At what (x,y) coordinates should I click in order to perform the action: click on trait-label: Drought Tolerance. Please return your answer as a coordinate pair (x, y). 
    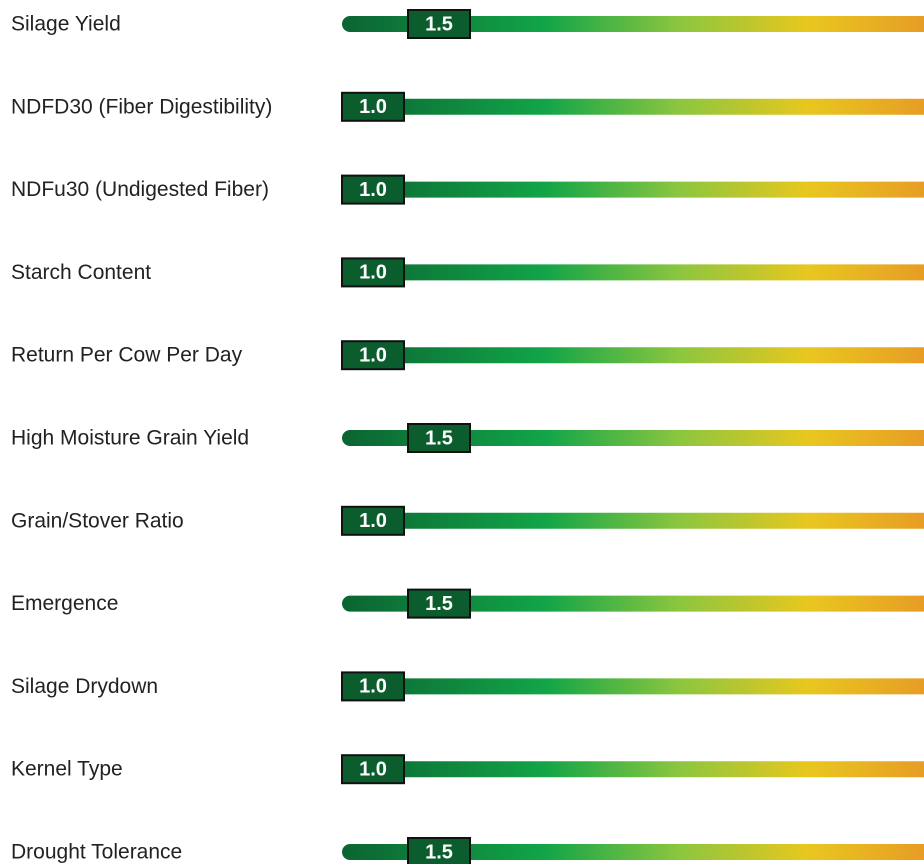
    Looking at the image, I should click on (96, 852).